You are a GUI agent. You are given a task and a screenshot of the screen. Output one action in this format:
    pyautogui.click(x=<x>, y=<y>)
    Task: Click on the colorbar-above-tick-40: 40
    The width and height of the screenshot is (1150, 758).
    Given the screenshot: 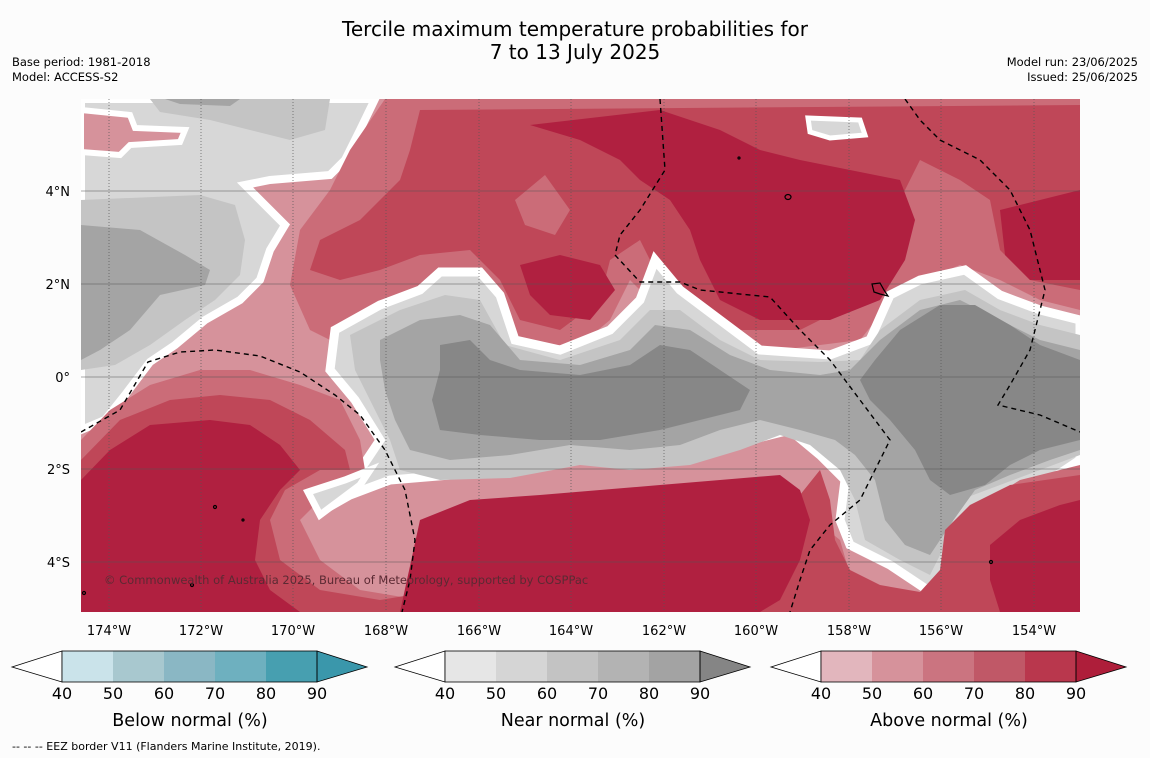 What is the action you would take?
    pyautogui.click(x=821, y=693)
    